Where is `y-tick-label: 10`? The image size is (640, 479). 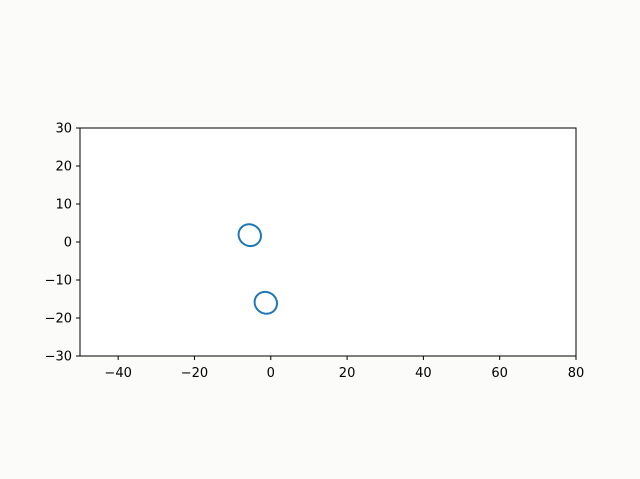 y-tick-label: 10 is located at coordinates (63, 205).